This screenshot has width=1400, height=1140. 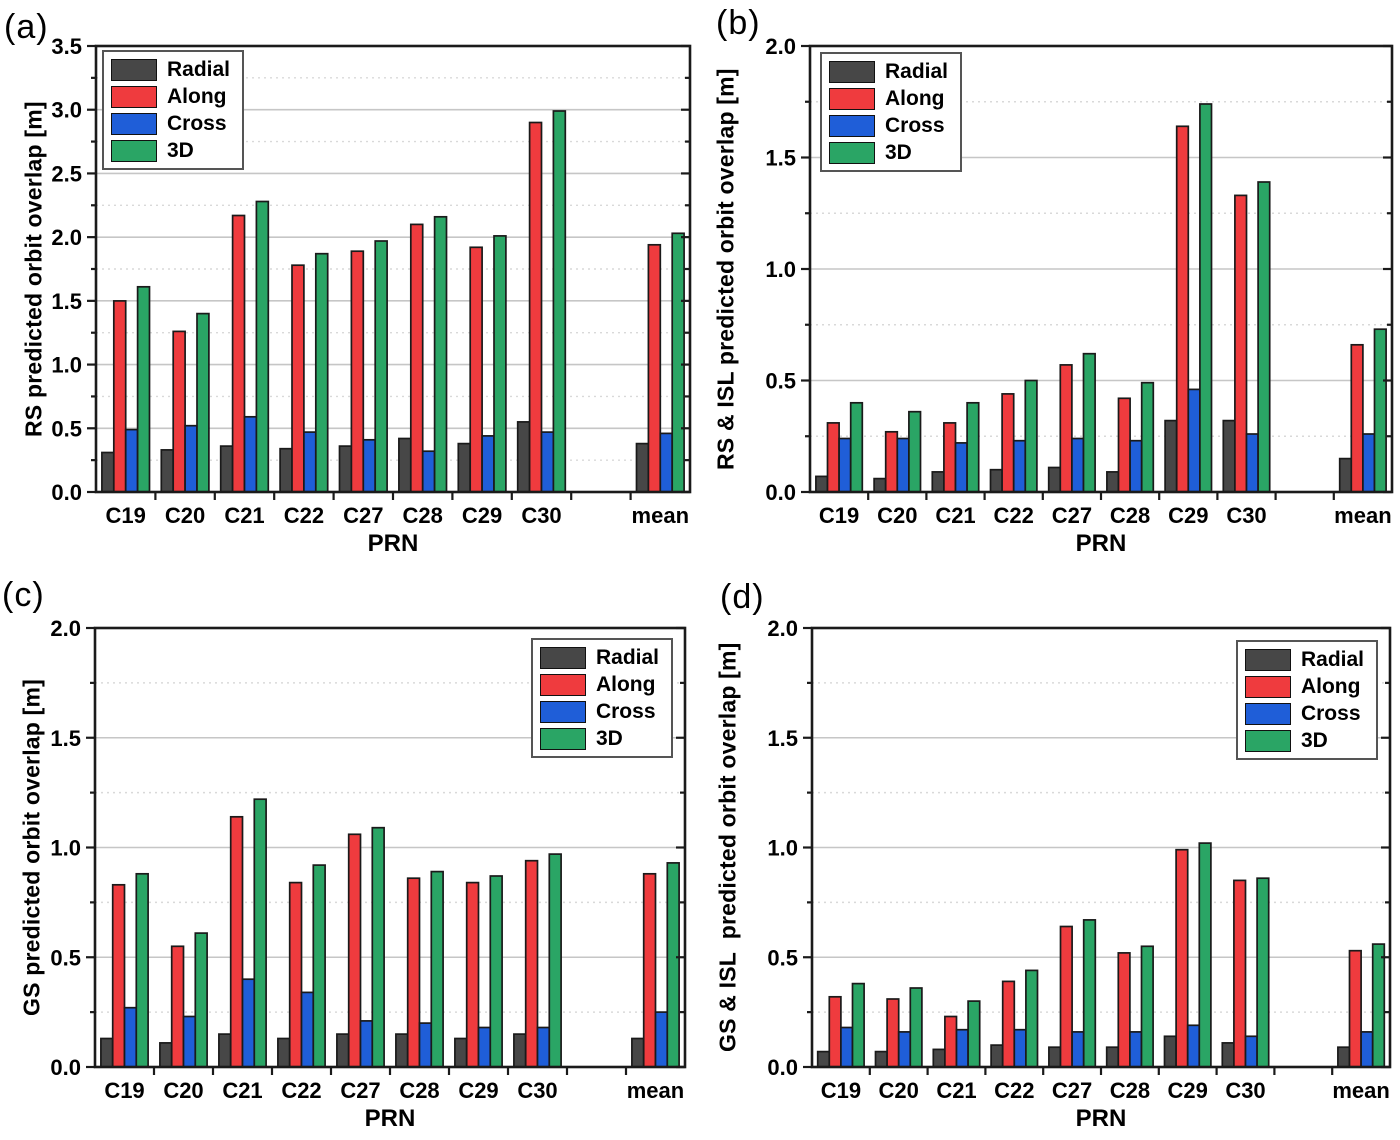 What do you see at coordinates (203, 402) in the screenshot?
I see `bar-3d-C20` at bounding box center [203, 402].